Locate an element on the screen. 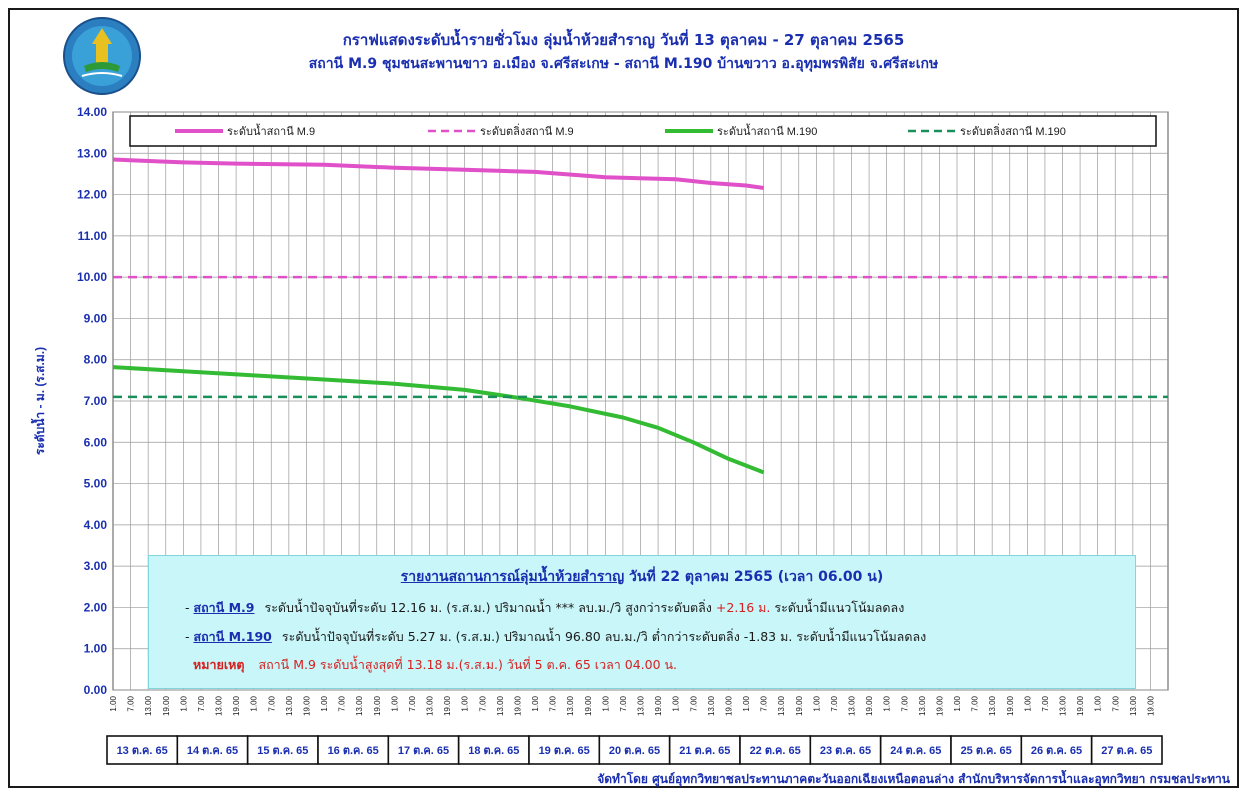 The height and width of the screenshot is (796, 1247). date-label: 21 ต.ค. 65 is located at coordinates (704, 751).